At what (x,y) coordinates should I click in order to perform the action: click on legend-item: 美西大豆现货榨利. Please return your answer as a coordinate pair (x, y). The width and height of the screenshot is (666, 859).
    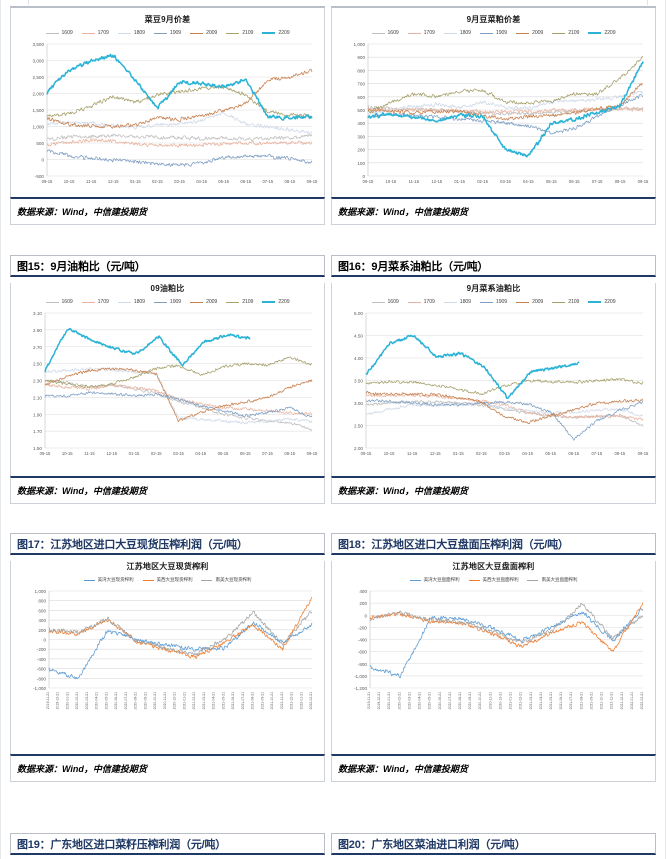
    Looking at the image, I should click on (167, 580).